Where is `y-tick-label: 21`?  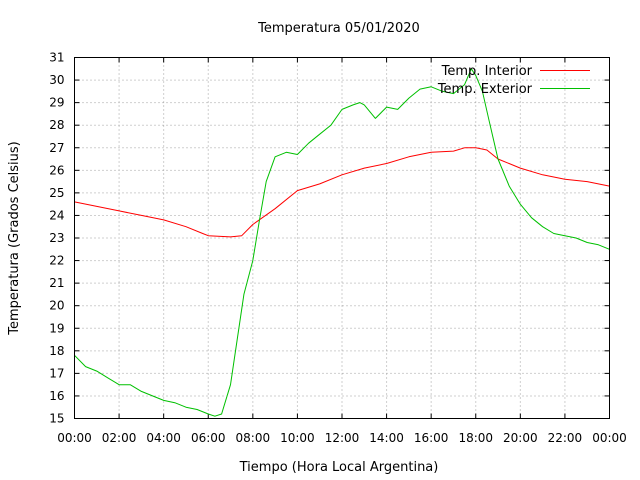 y-tick-label: 21 is located at coordinates (56, 283).